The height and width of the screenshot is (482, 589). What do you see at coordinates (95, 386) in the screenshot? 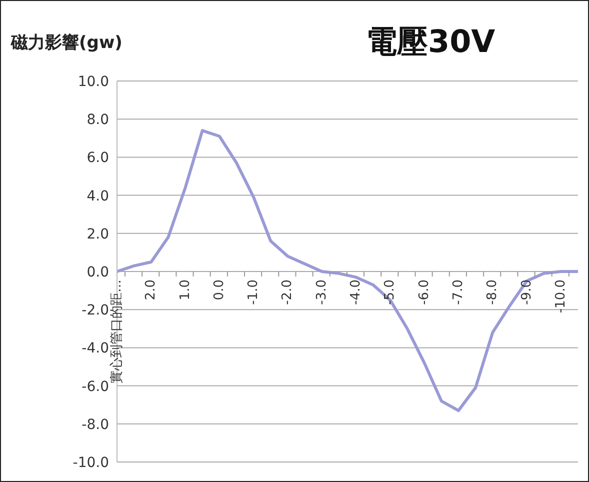
I see `y-tick-label: -6.0` at bounding box center [95, 386].